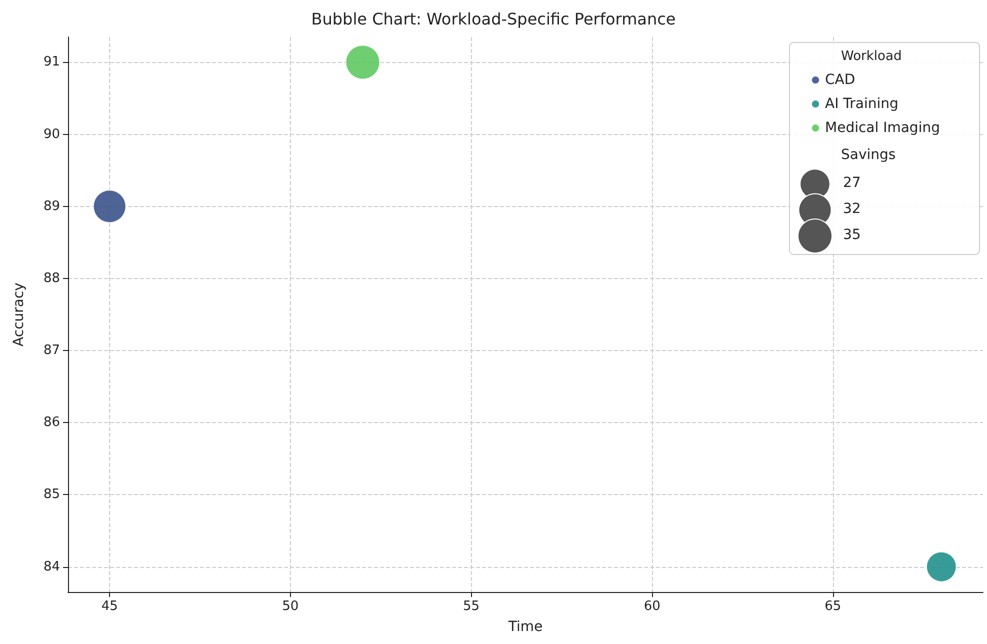 The image size is (987, 644). Describe the element at coordinates (51, 566) in the screenshot. I see `y-tick-label: 84` at that location.